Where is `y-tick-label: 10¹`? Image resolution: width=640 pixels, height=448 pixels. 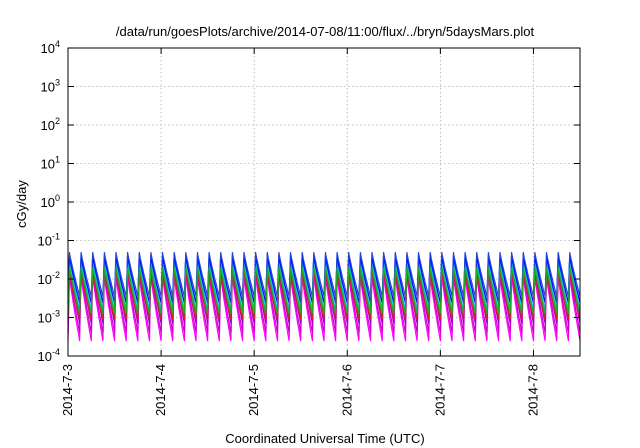
y-tick-label: 10¹ is located at coordinates (50, 163).